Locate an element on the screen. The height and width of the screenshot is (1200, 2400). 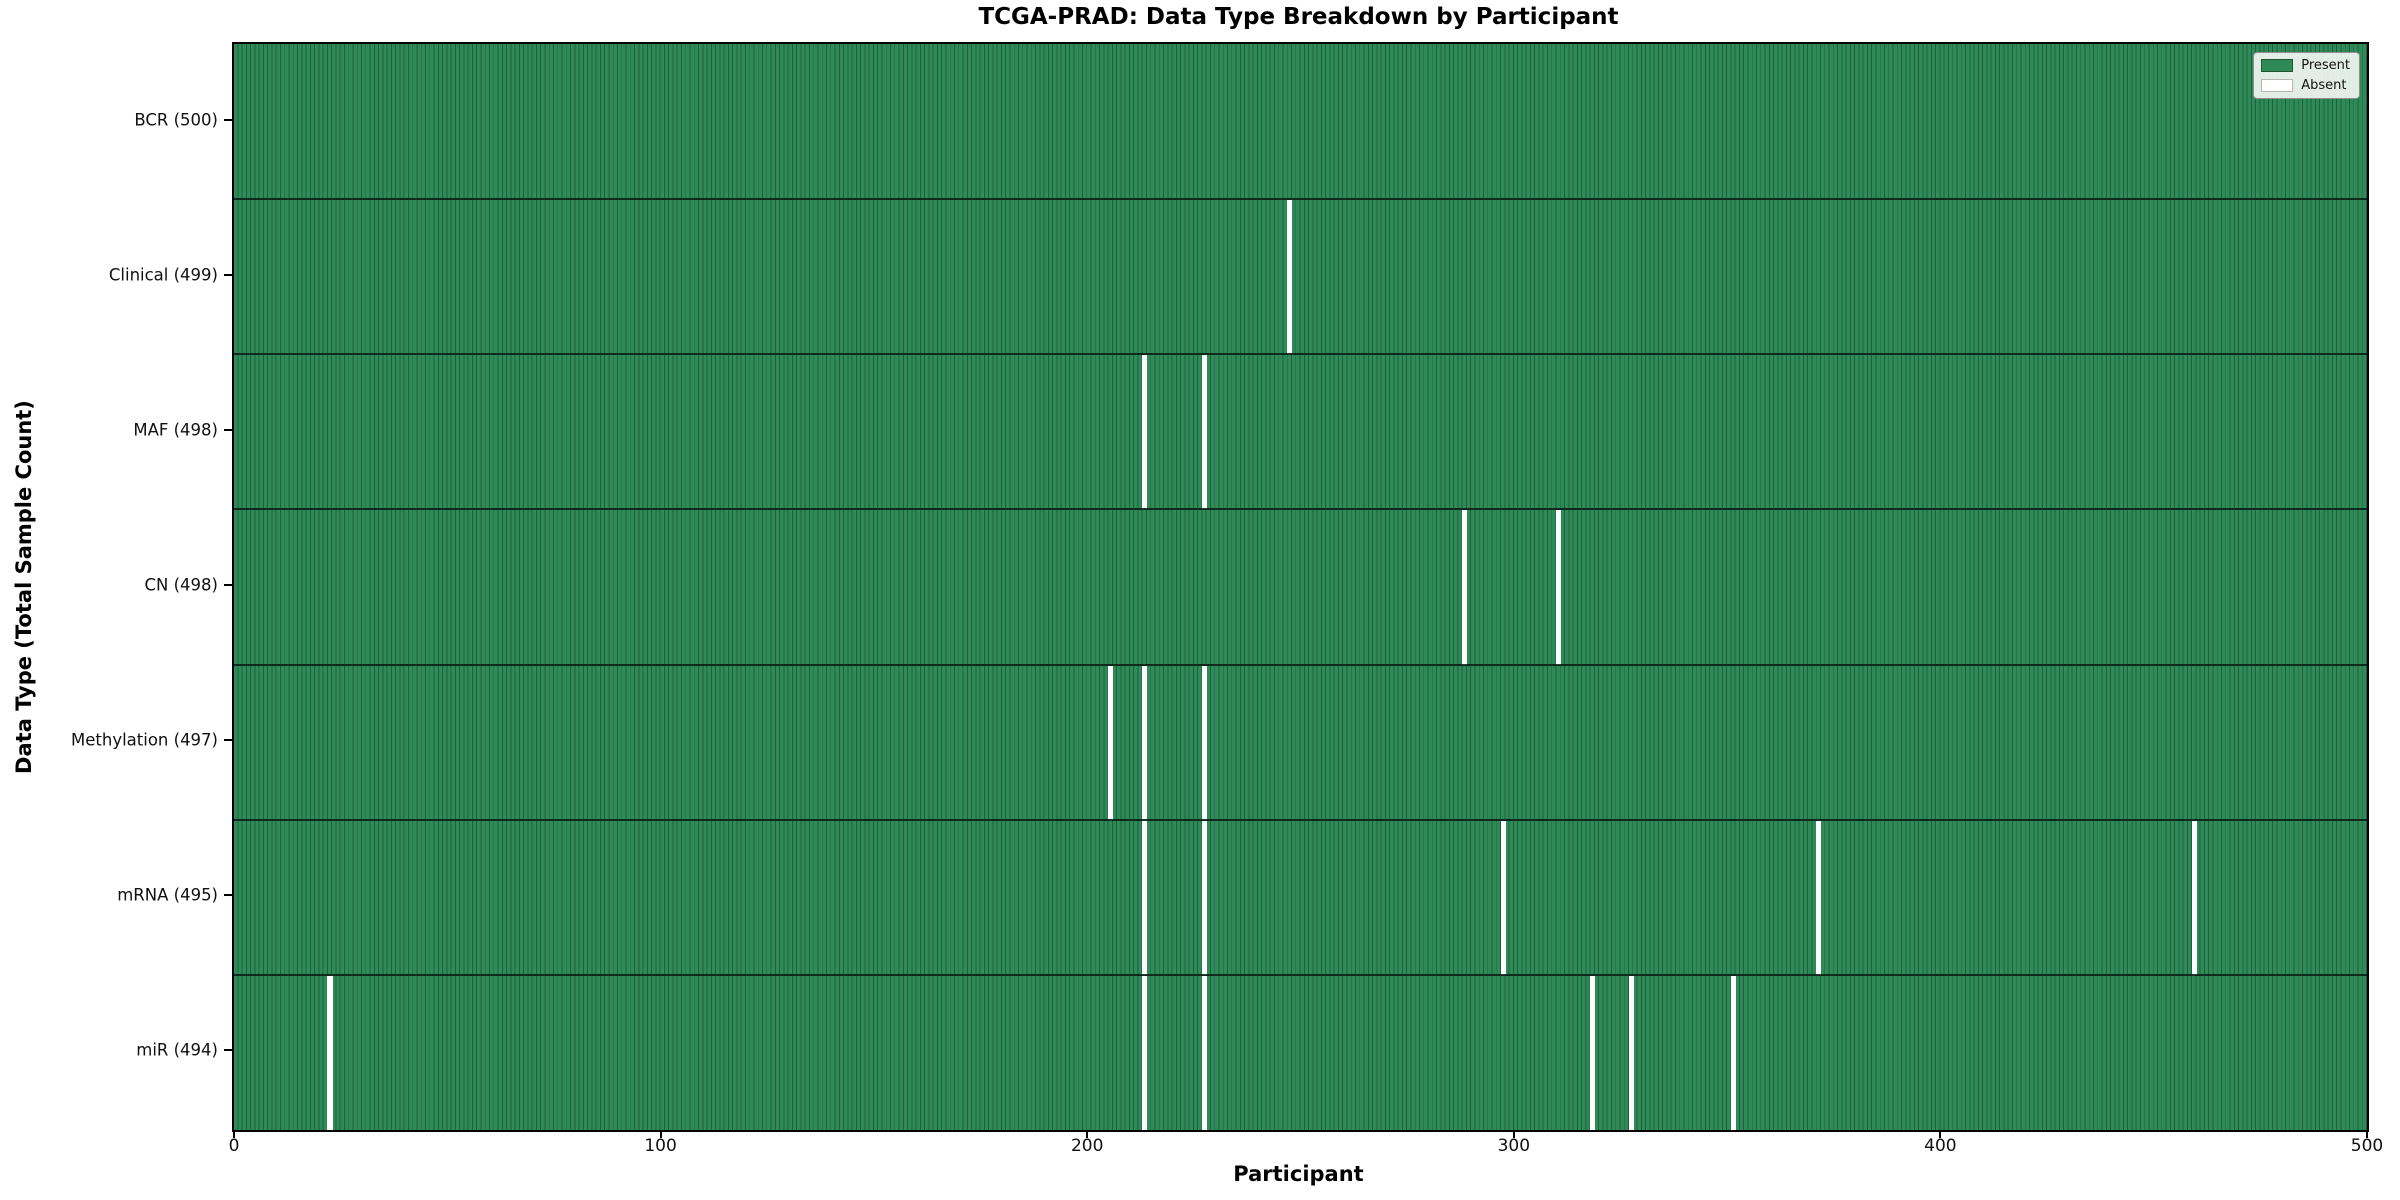
absent-swatch-icon is located at coordinates (2277, 85).